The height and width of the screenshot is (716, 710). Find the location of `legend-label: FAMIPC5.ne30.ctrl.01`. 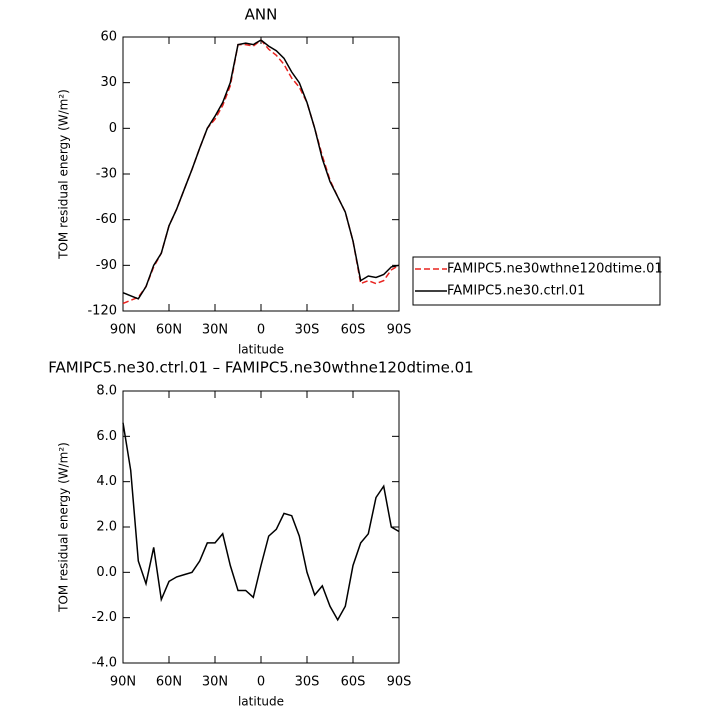

legend-label: FAMIPC5.ne30.ctrl.01 is located at coordinates (516, 291).